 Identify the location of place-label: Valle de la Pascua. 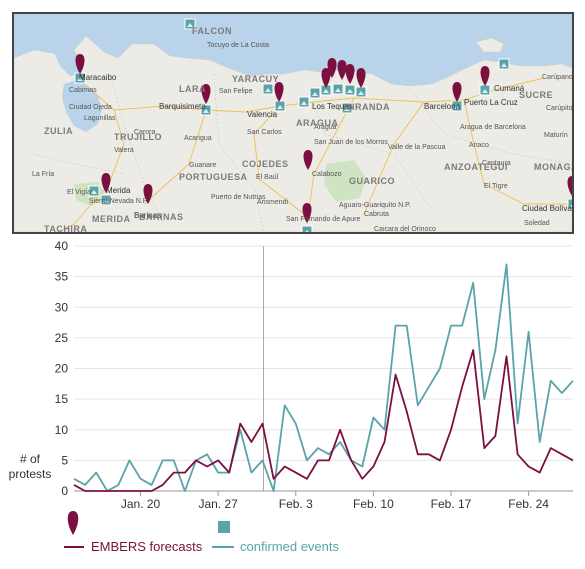
(417, 147).